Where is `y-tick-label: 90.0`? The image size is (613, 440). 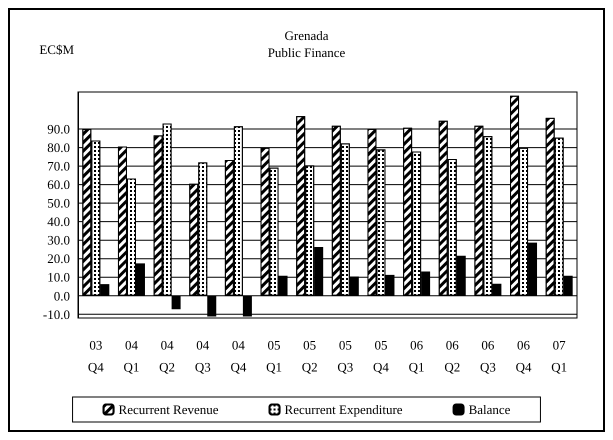 y-tick-label: 90.0 is located at coordinates (58, 129).